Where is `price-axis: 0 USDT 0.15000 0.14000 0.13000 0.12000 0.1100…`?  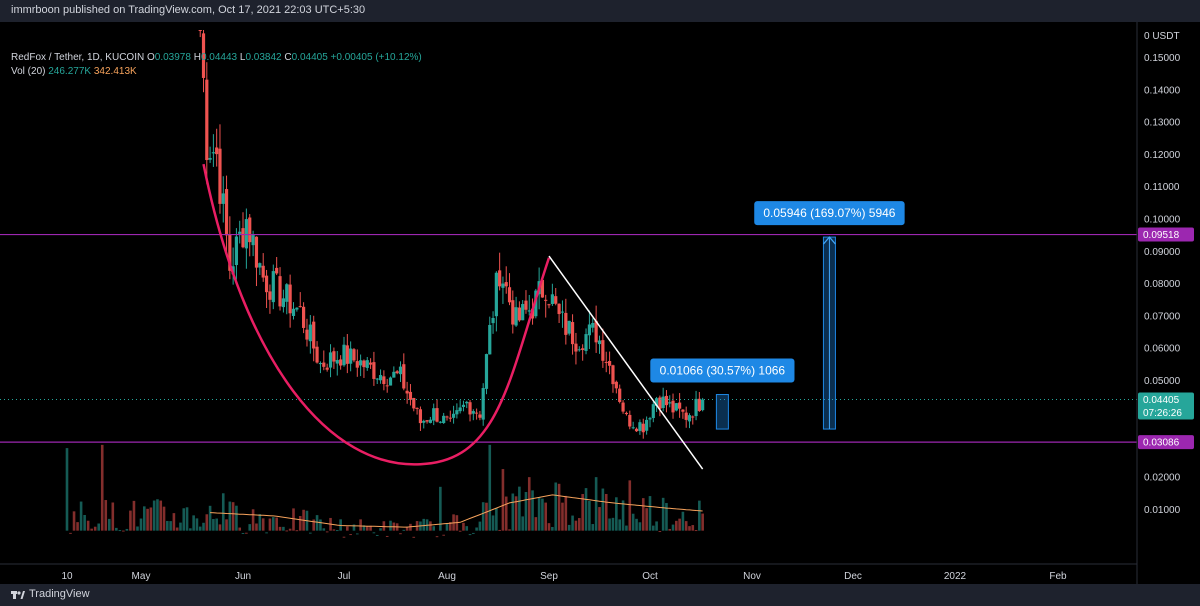 price-axis: 0 USDT 0.15000 0.14000 0.13000 0.12000 0.1100… is located at coordinates (1165, 303).